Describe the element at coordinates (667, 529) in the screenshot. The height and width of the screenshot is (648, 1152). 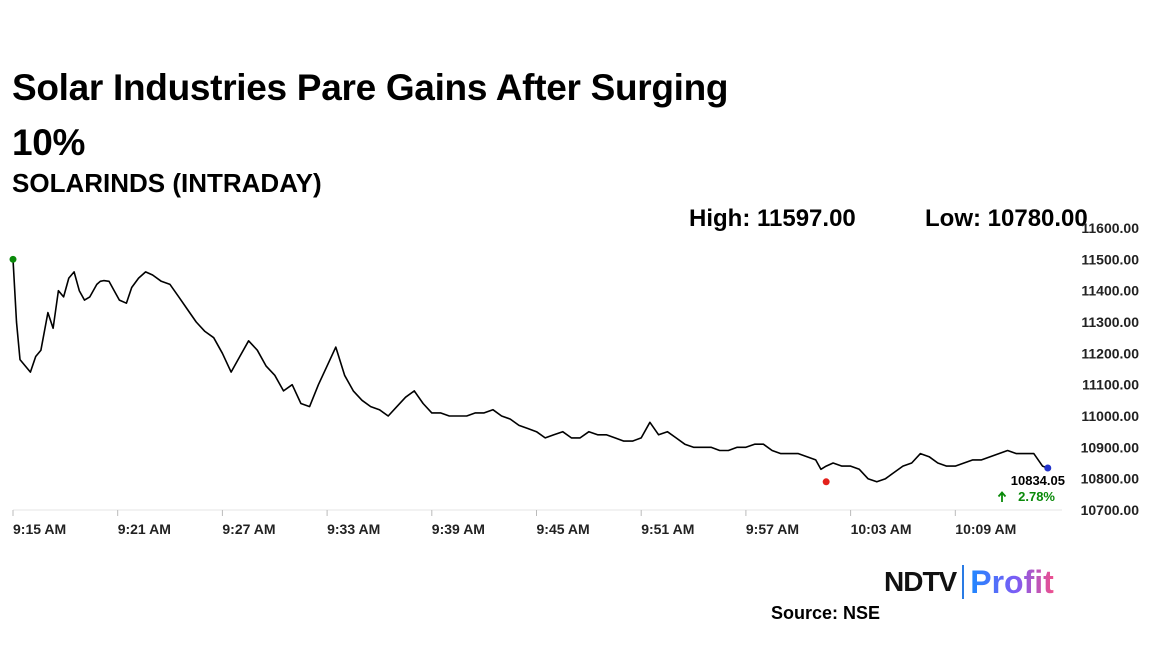
I see `x-tick-label: 9:51 AM` at that location.